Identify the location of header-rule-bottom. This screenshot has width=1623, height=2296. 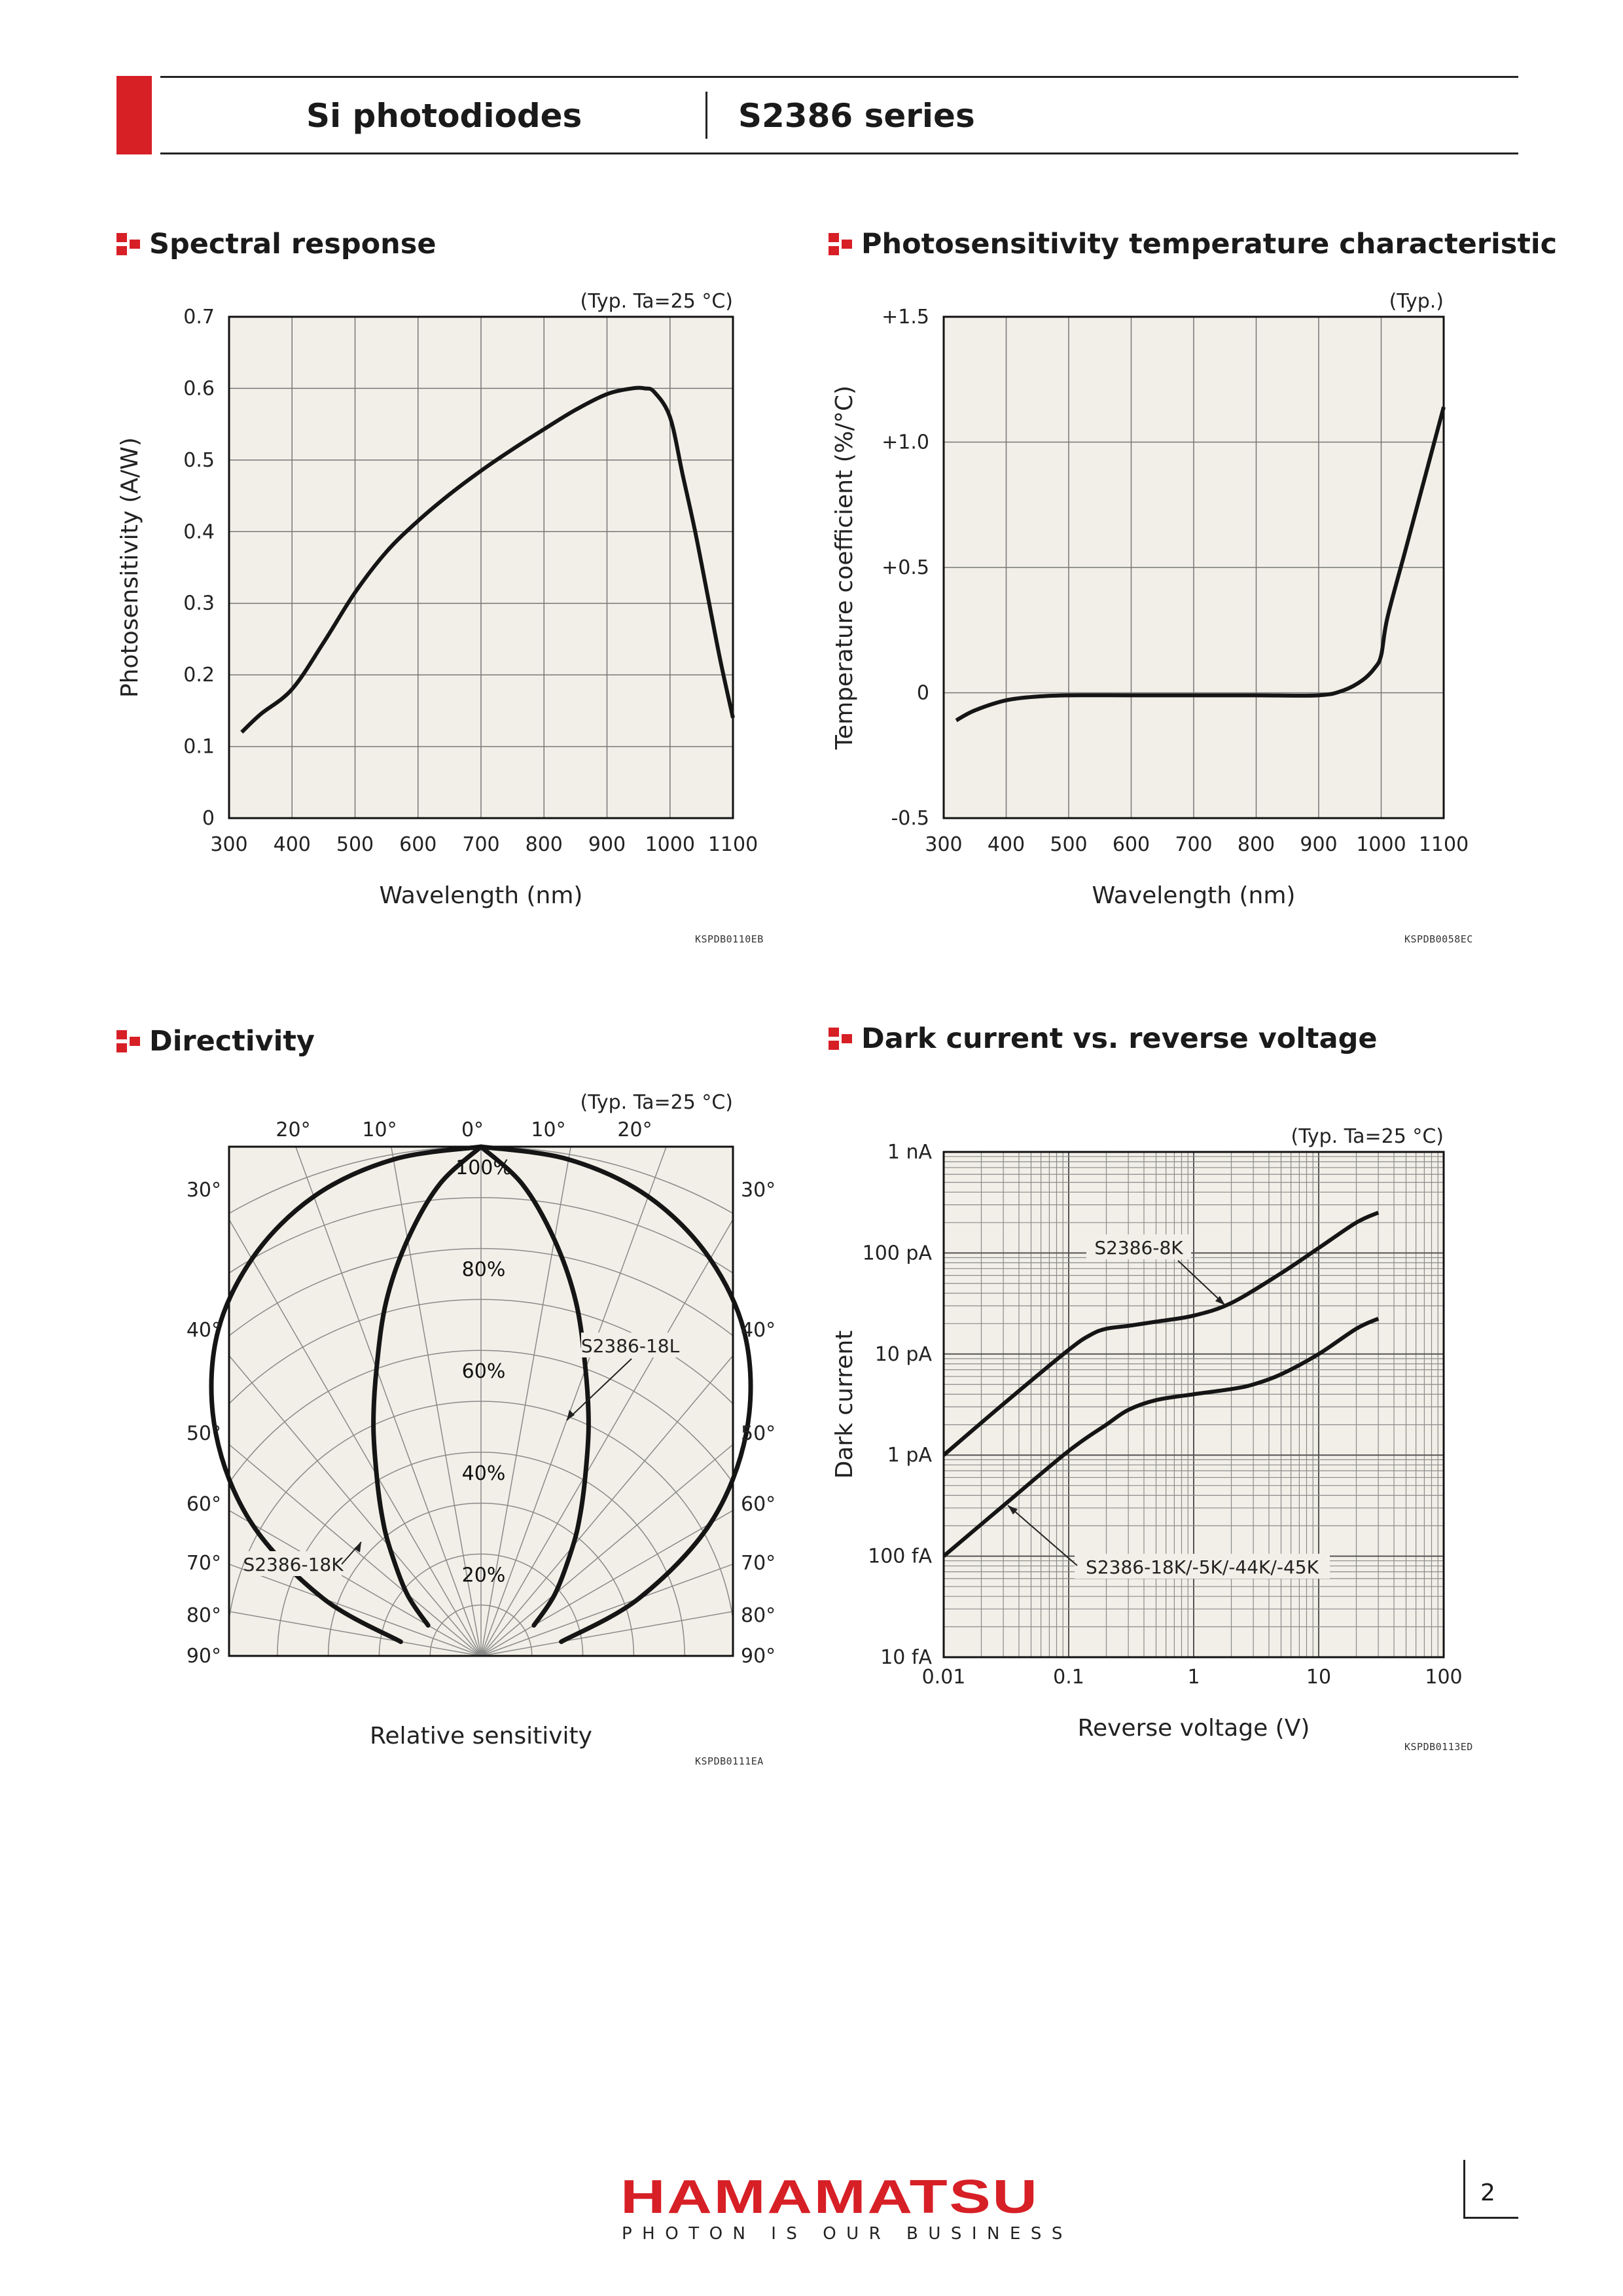
(839, 153).